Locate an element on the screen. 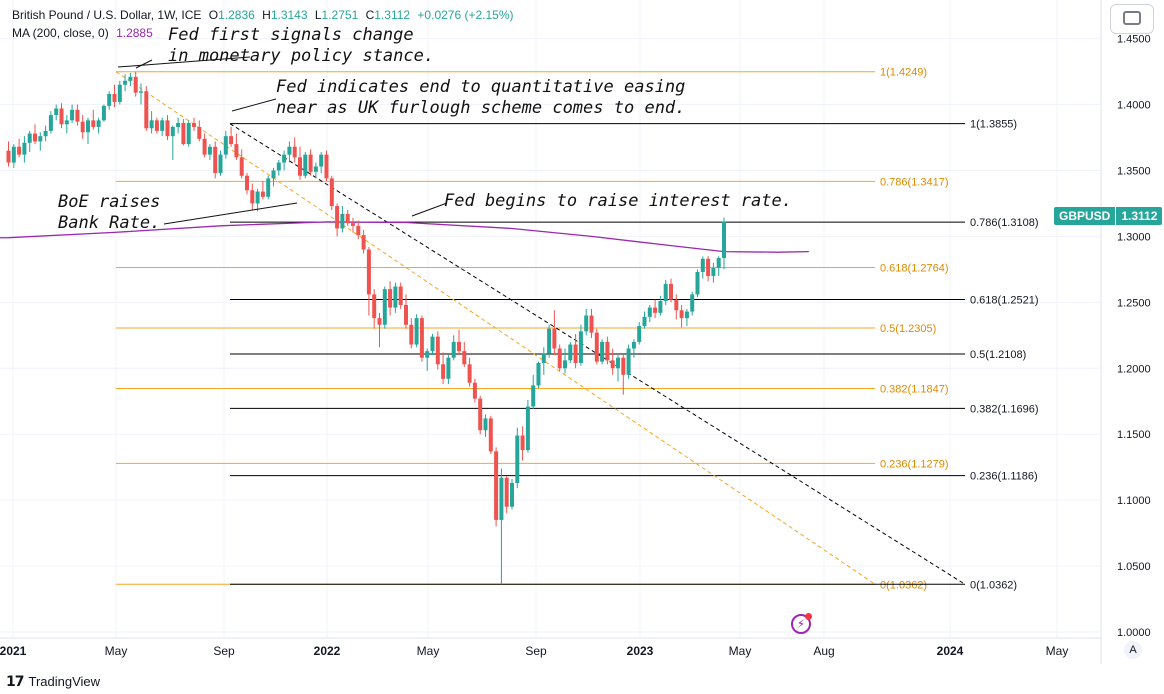  annotation-pointer is located at coordinates (230, 213).